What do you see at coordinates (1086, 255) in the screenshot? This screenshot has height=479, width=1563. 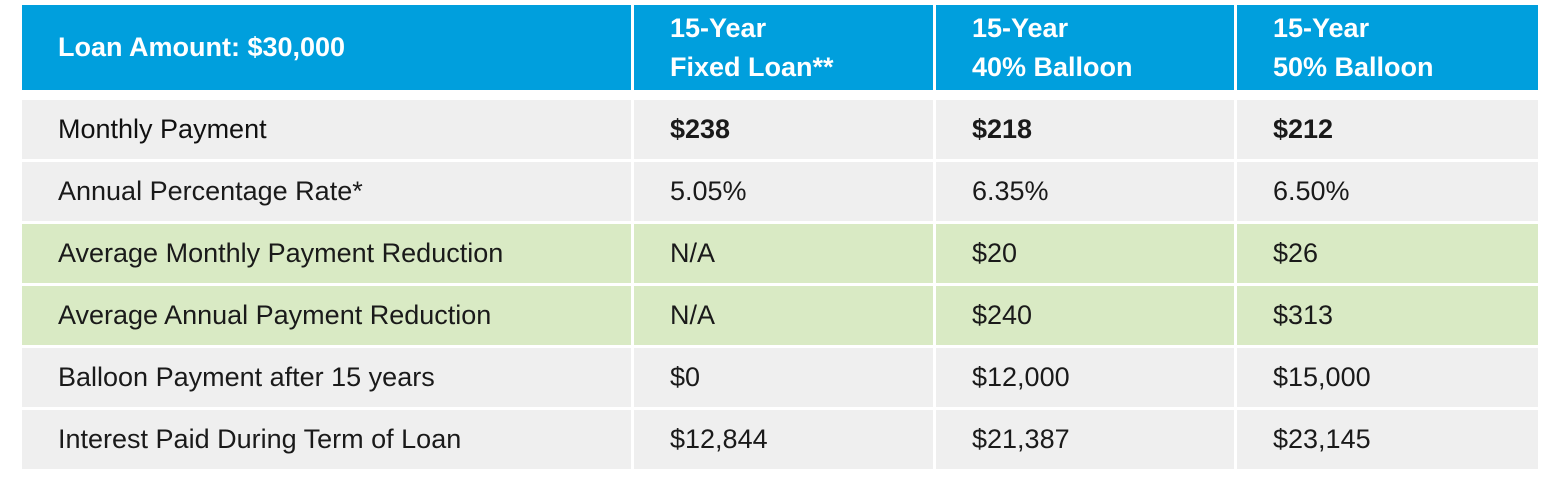 I see `row-value: $20` at bounding box center [1086, 255].